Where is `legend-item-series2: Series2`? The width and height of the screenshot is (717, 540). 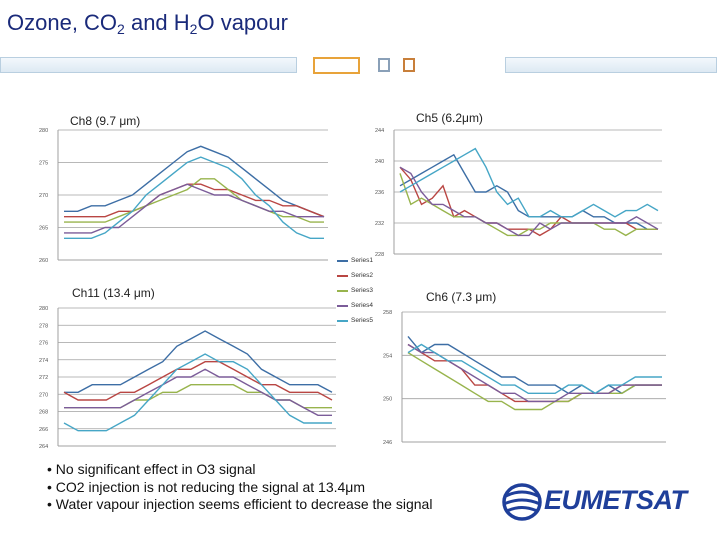
legend-item-series2: Series2 is located at coordinates (357, 275).